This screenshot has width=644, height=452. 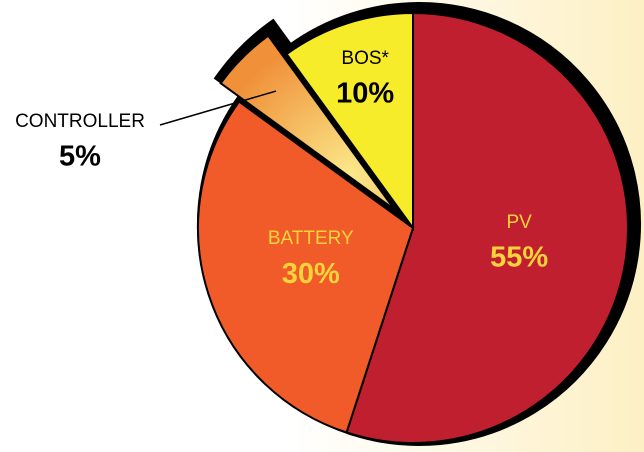 I want to click on slice-value-label: 5%, so click(x=80, y=157).